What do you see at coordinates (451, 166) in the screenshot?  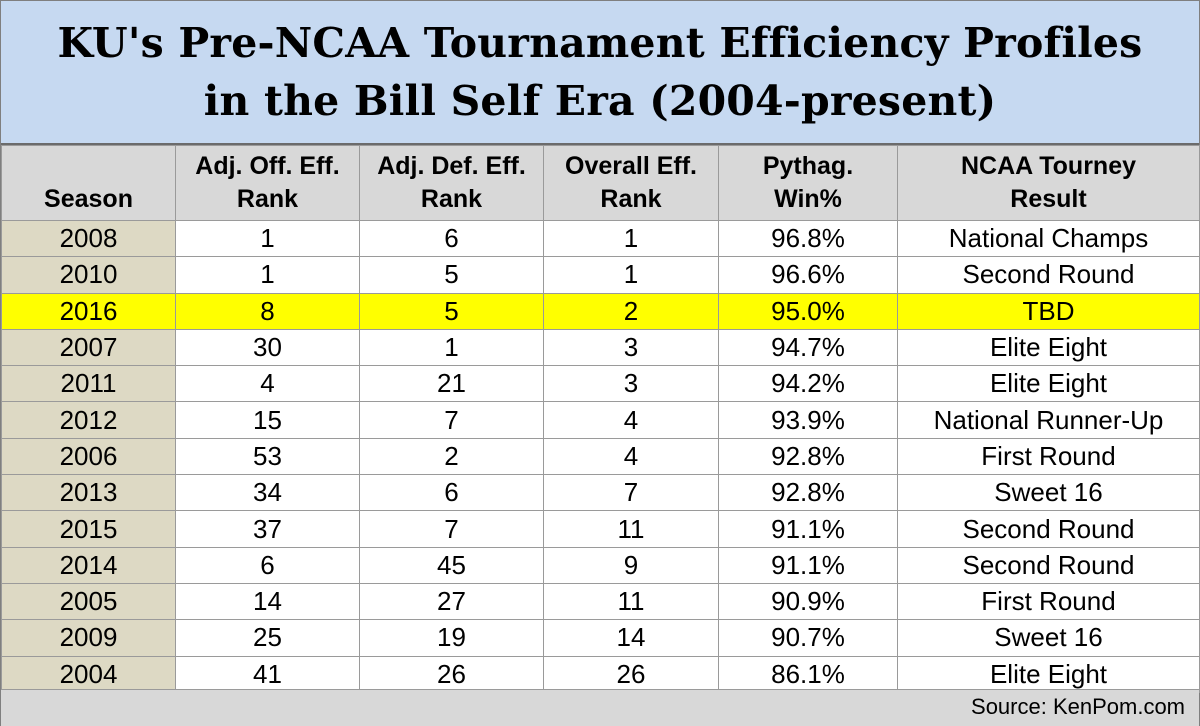 I see `header-line-1: Adj. Def. Eff.` at bounding box center [451, 166].